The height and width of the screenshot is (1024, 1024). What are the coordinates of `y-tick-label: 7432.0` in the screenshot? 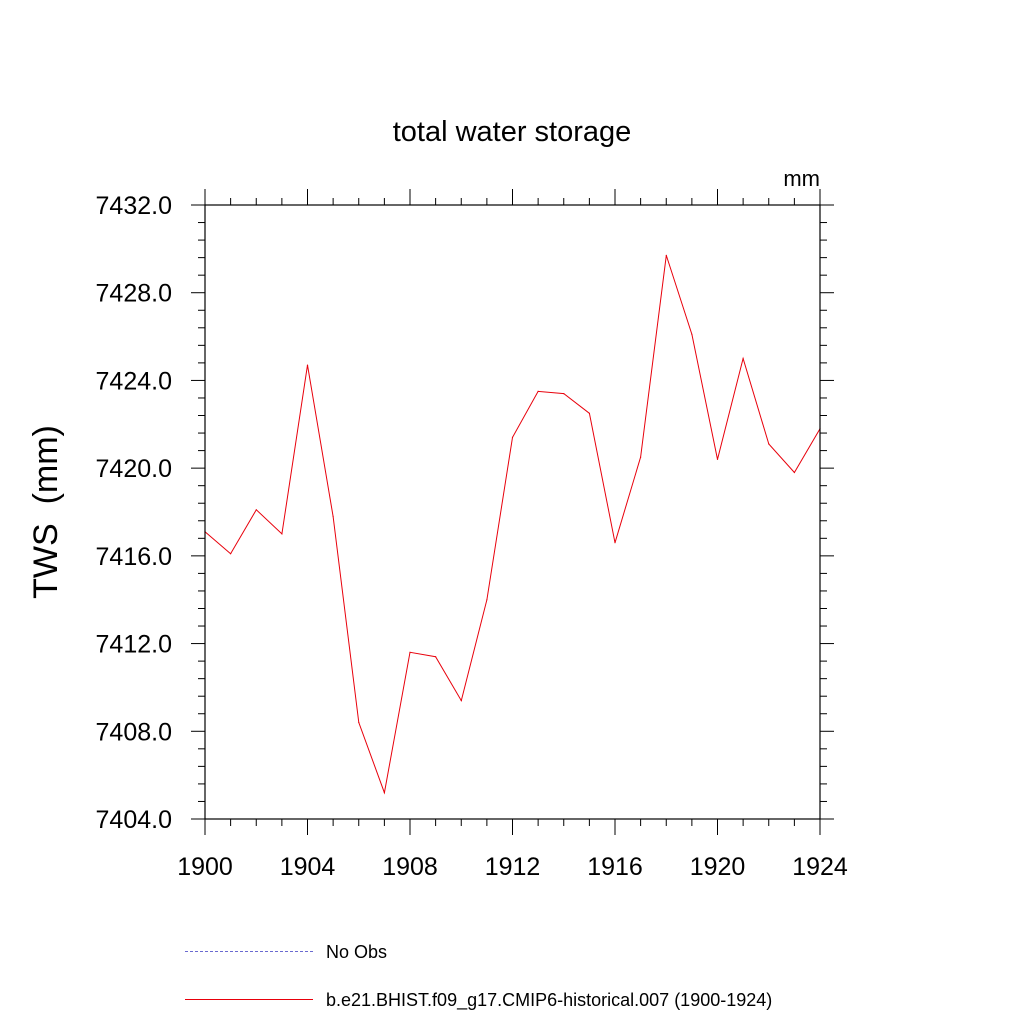 It's located at (134, 206).